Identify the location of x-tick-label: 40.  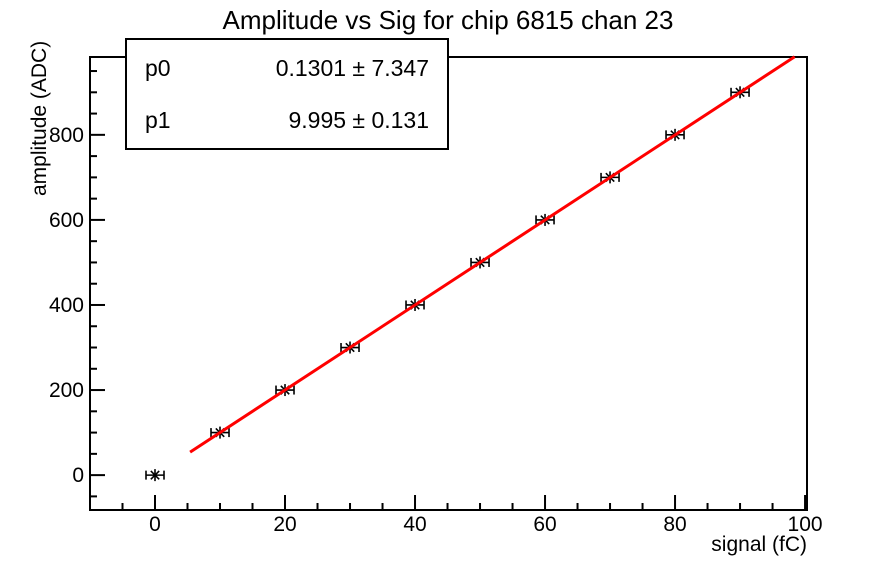
(414, 524).